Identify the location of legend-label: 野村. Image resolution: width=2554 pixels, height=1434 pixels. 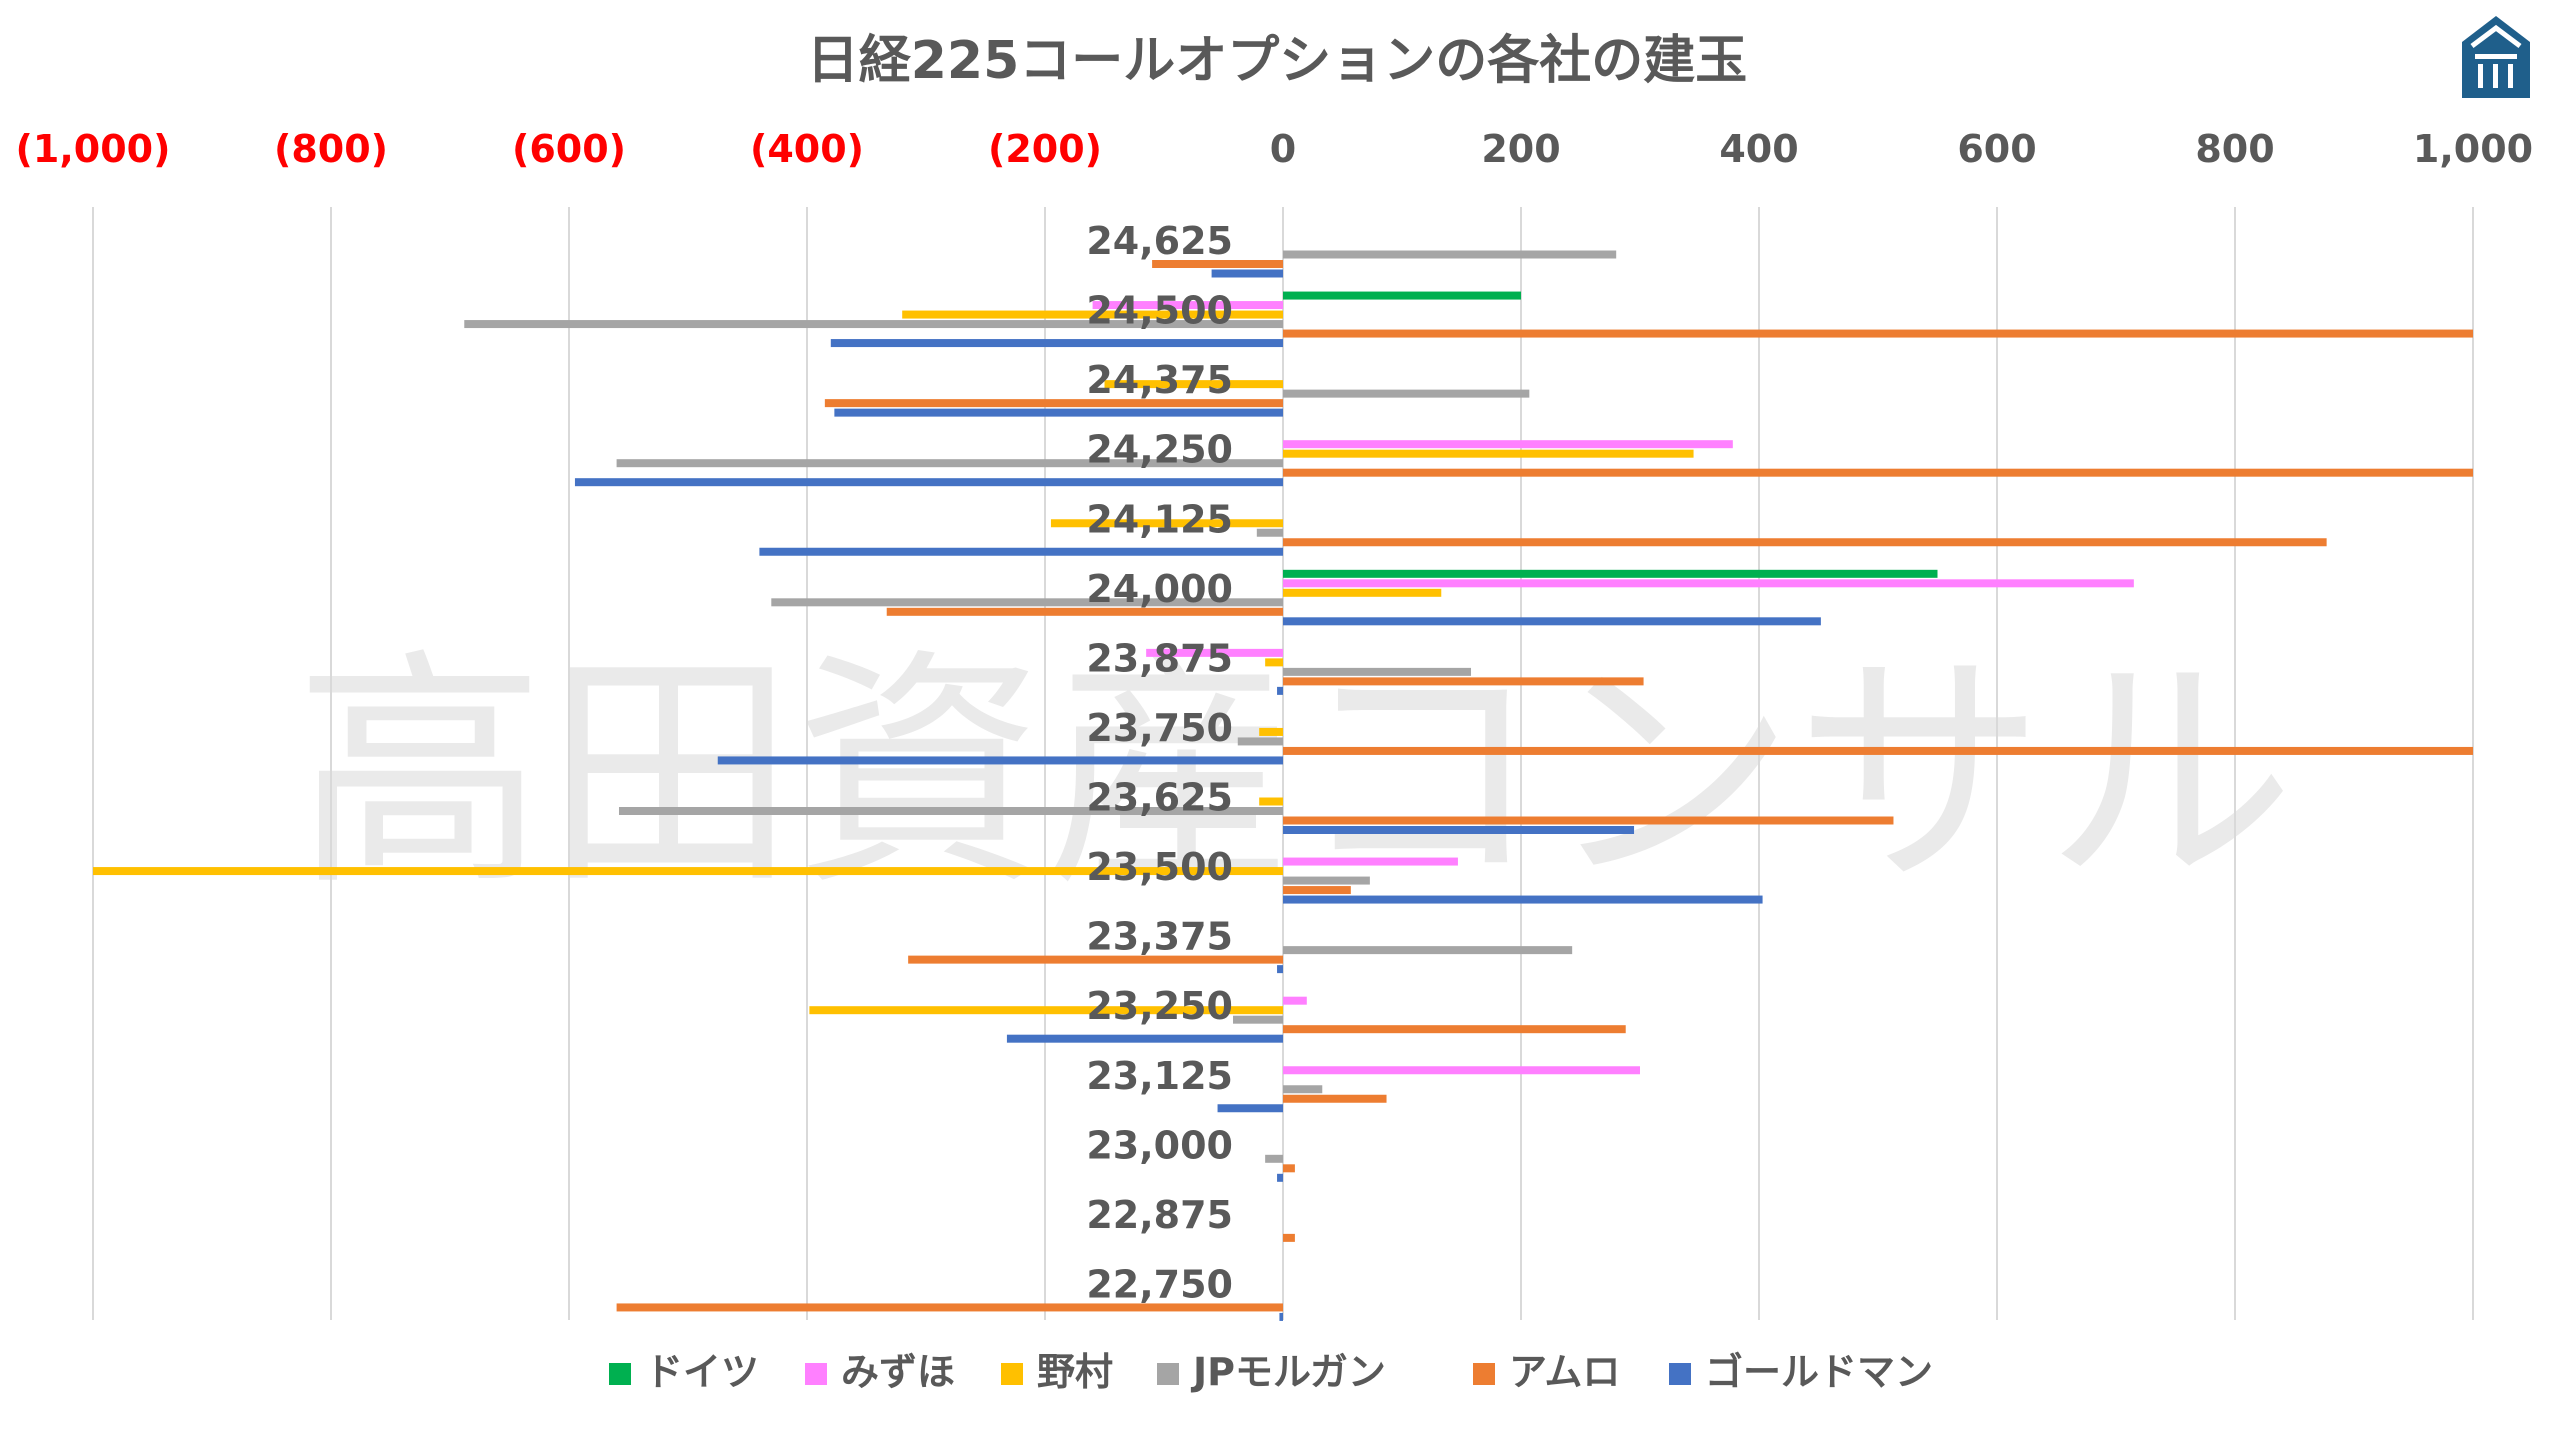
(1075, 1372).